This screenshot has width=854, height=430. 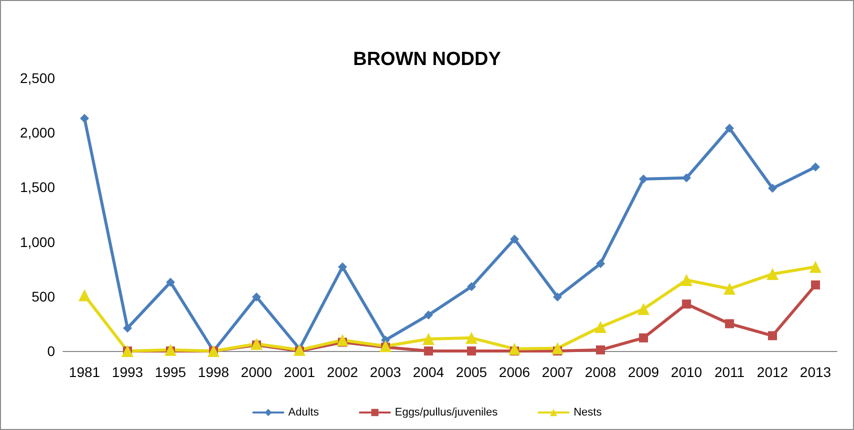 I want to click on y-tick-label: 1,000, so click(x=38, y=242).